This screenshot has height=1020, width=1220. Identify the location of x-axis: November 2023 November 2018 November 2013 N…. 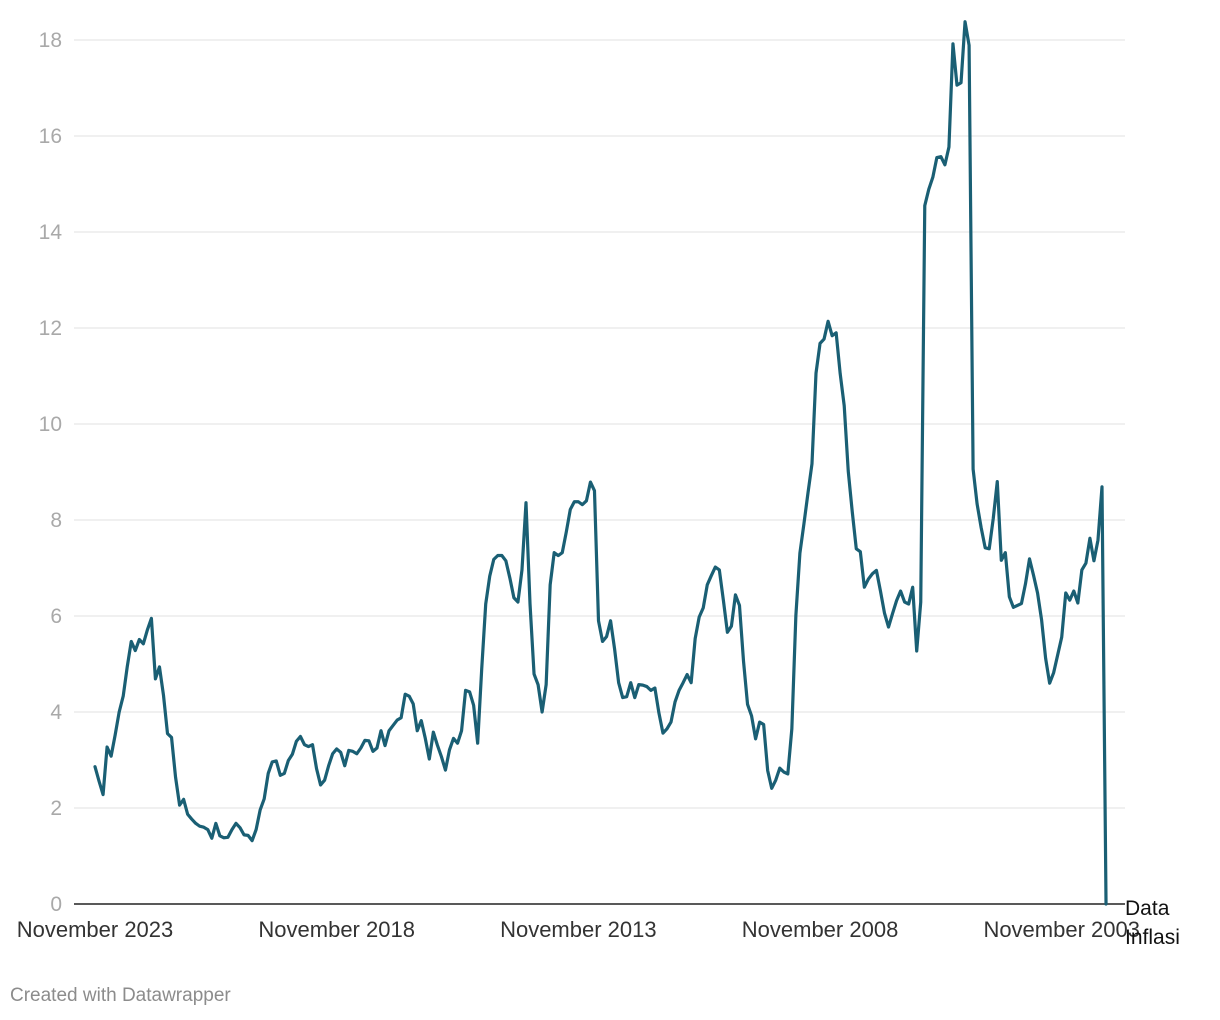
(578, 929).